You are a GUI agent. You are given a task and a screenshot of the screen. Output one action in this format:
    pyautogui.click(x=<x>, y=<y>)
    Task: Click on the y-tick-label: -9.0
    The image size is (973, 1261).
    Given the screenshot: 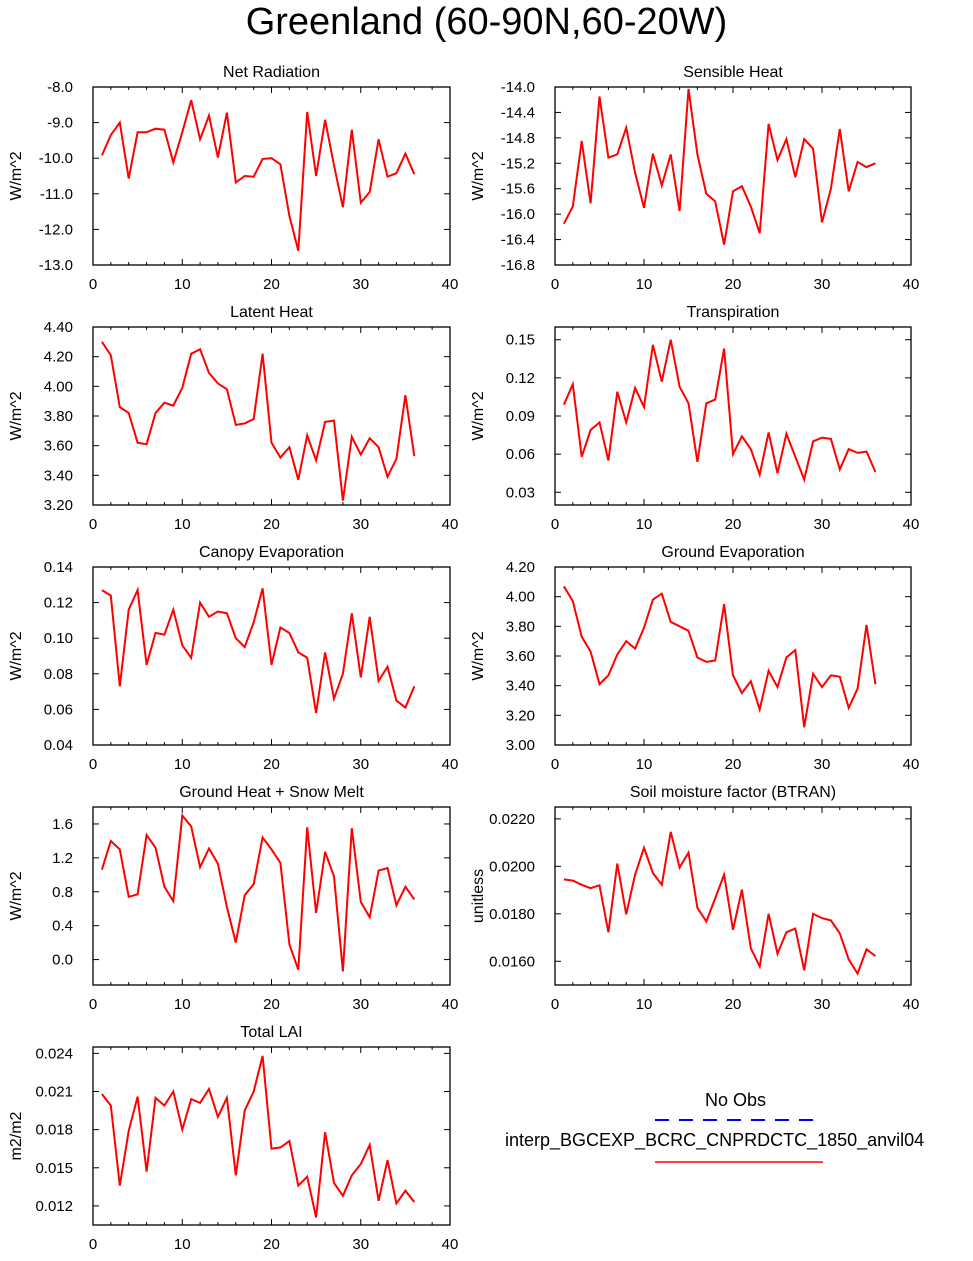 What is the action you would take?
    pyautogui.click(x=60, y=123)
    